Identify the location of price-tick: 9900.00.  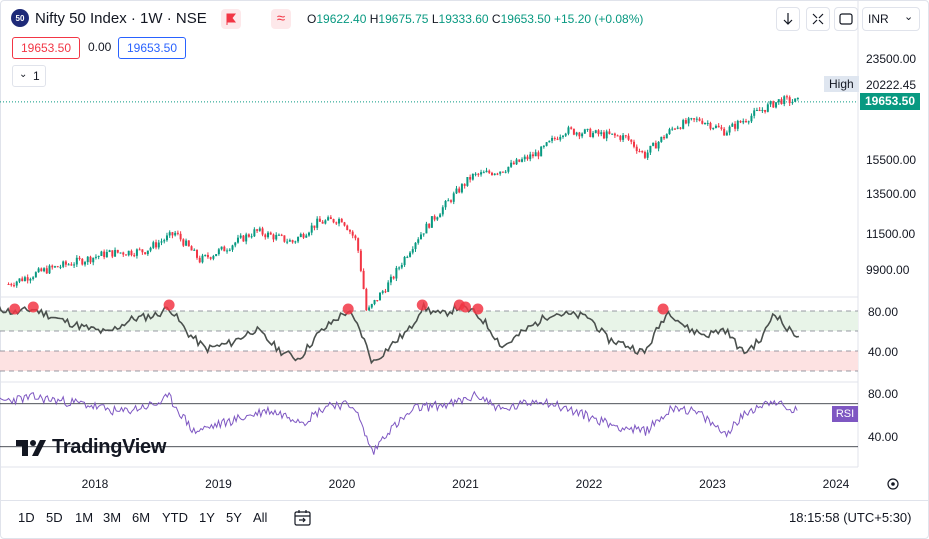
(888, 270).